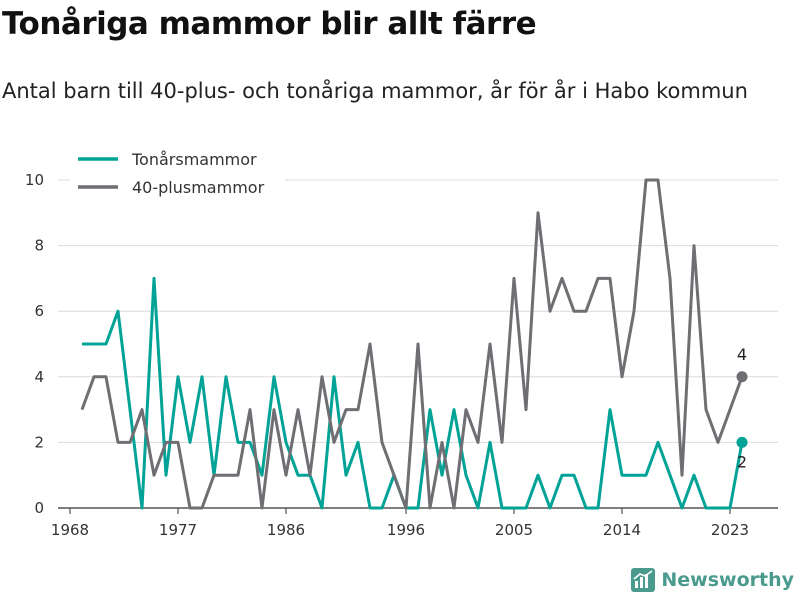 This screenshot has width=800, height=600. What do you see at coordinates (39, 442) in the screenshot?
I see `y-tick-label: 2` at bounding box center [39, 442].